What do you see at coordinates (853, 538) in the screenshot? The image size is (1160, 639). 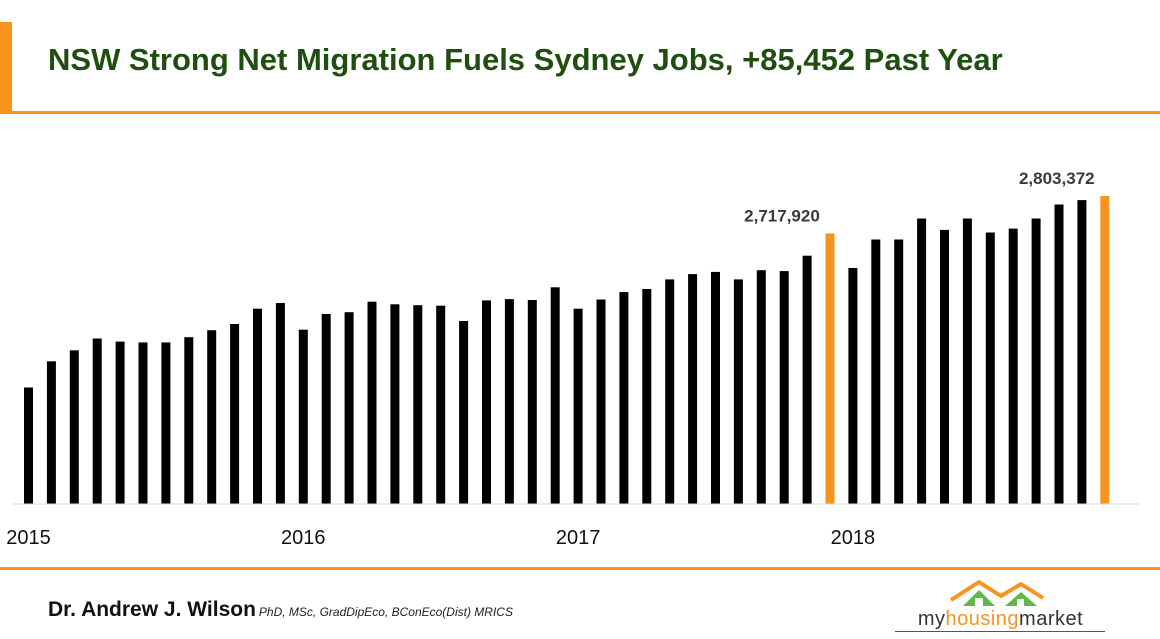 I see `x-tick-2018: 2018` at bounding box center [853, 538].